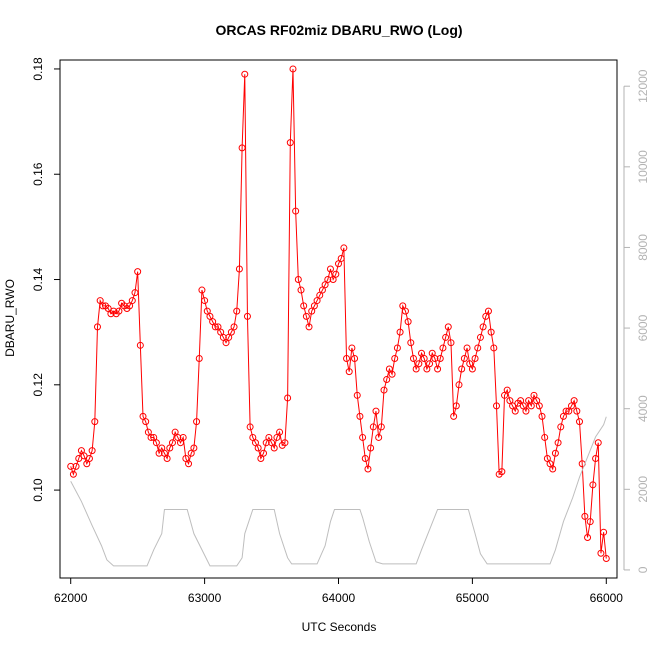 The width and height of the screenshot is (650, 650). I want to click on x-axis-label: UTC Seconds, so click(339, 627).